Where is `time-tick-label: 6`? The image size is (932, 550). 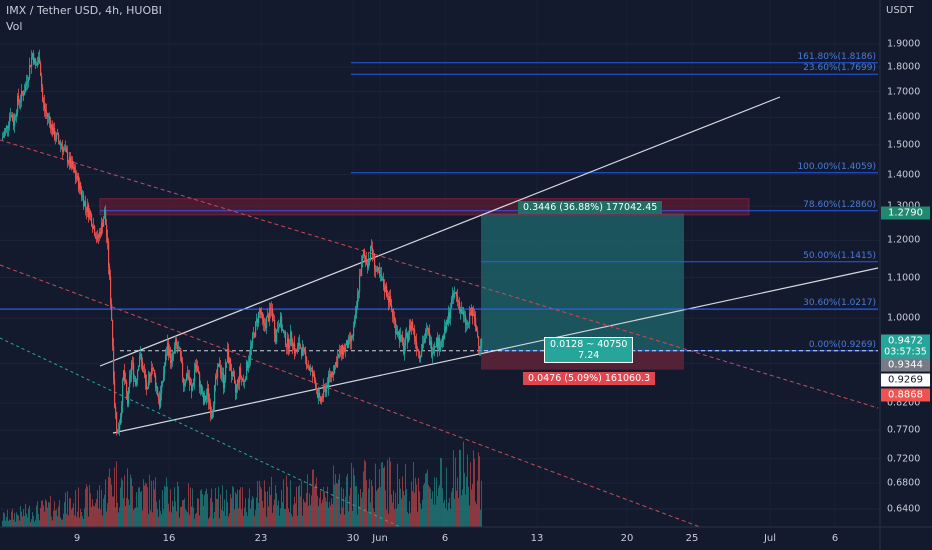
time-tick-label: 6 is located at coordinates (445, 538).